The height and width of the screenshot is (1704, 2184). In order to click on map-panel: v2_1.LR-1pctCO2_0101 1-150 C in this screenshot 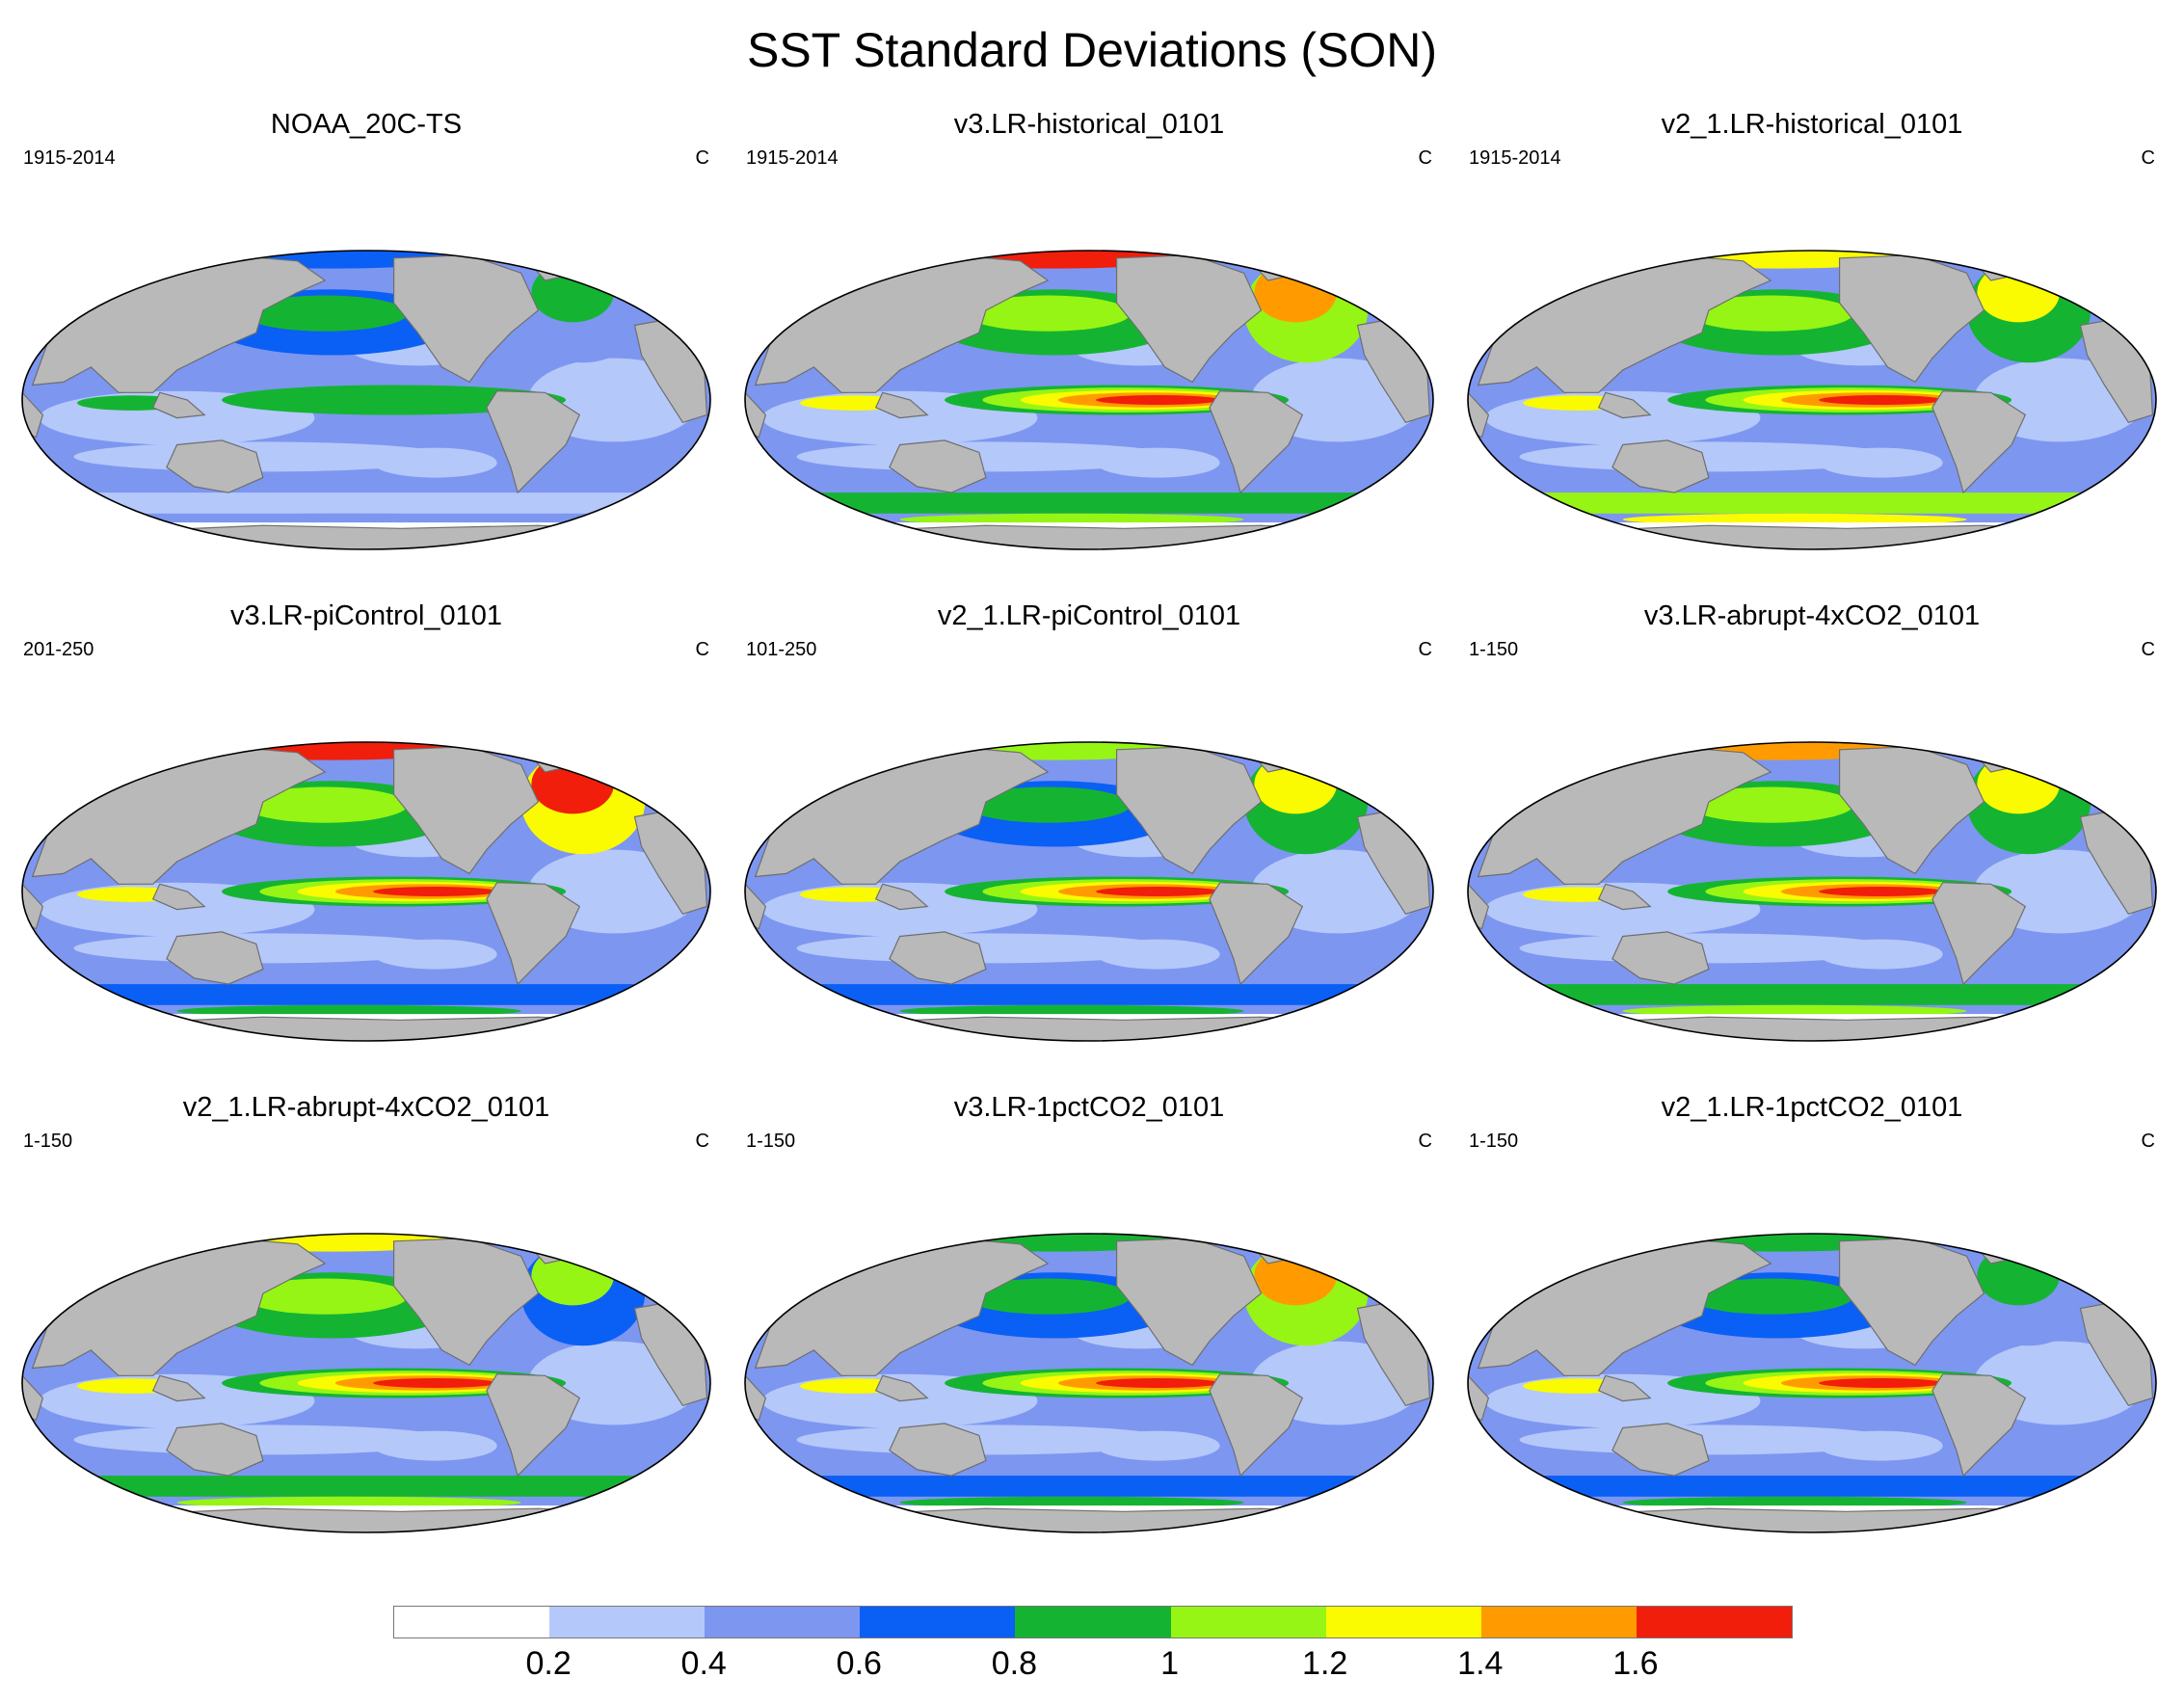, I will do `click(1812, 1332)`.